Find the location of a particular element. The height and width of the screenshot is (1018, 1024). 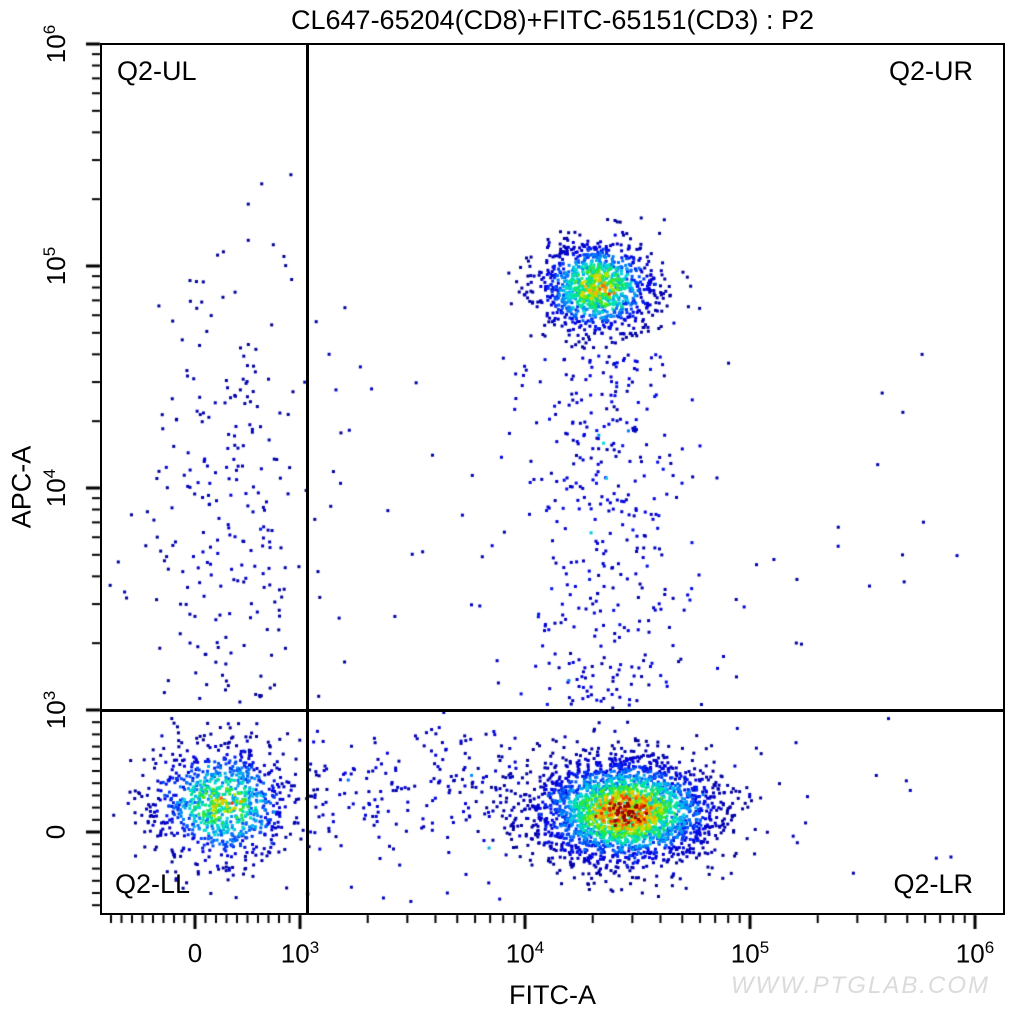

quadrant-label-lower-left: Q2-LL is located at coordinates (153, 884).